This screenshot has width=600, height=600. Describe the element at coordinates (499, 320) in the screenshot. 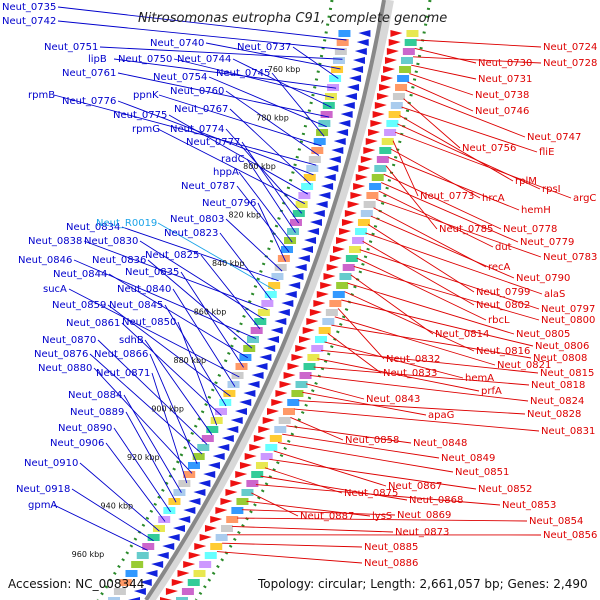

I see `gene-label-right: rbcL` at that location.